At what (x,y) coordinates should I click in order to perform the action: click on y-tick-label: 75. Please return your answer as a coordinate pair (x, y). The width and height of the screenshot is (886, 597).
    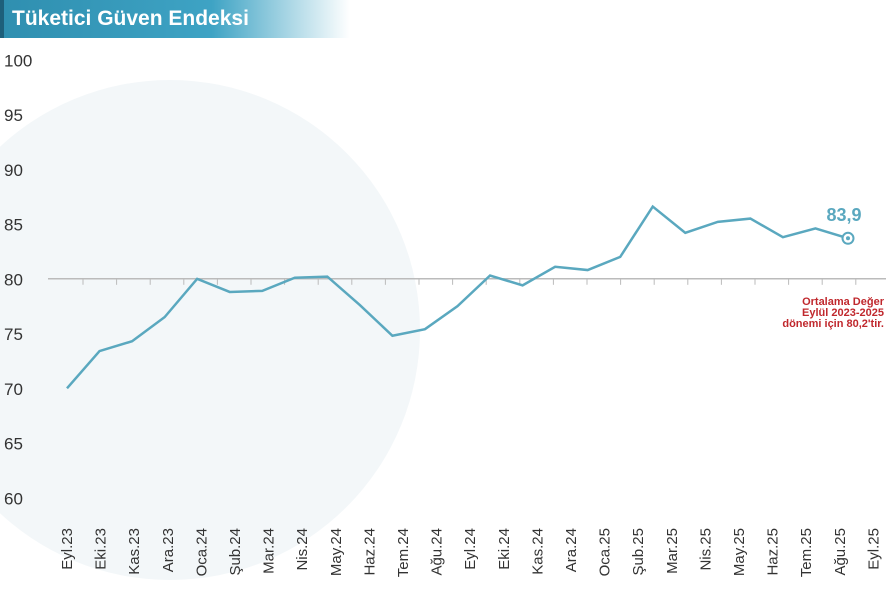
    Looking at the image, I should click on (13, 334).